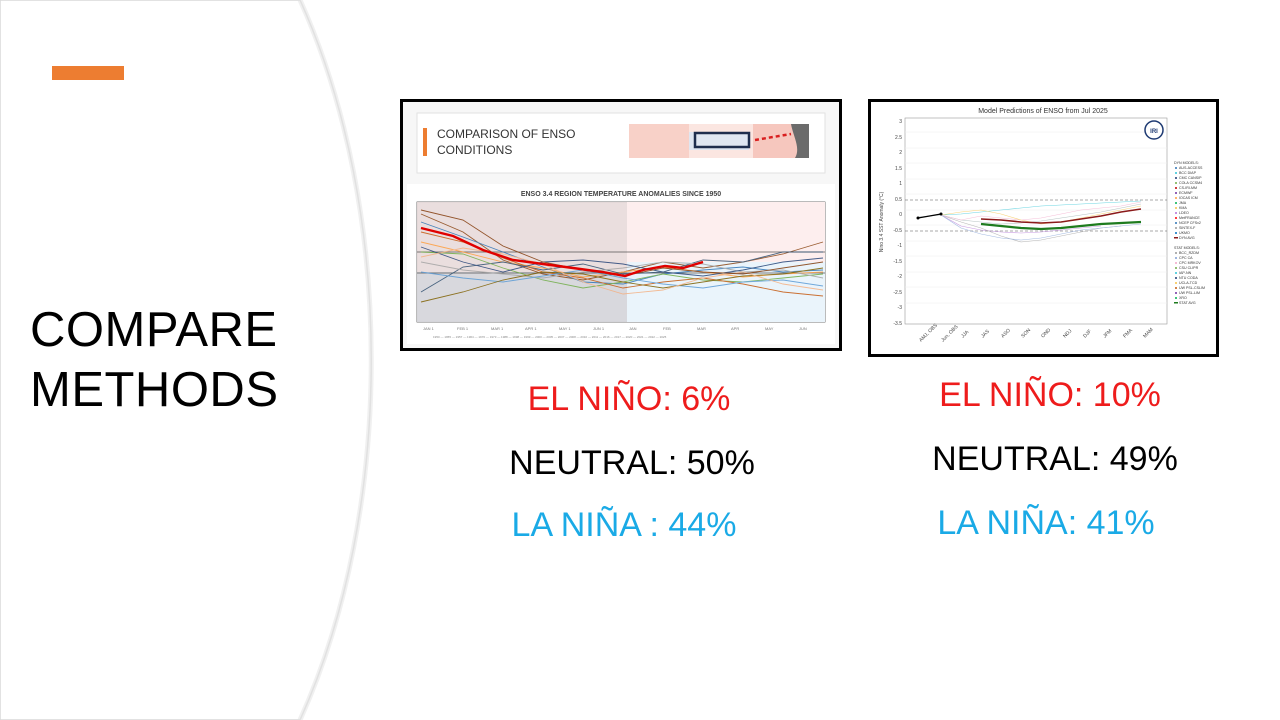 The height and width of the screenshot is (720, 1280). Describe the element at coordinates (701, 328) in the screenshot. I see `svg-text: MAR` at that location.